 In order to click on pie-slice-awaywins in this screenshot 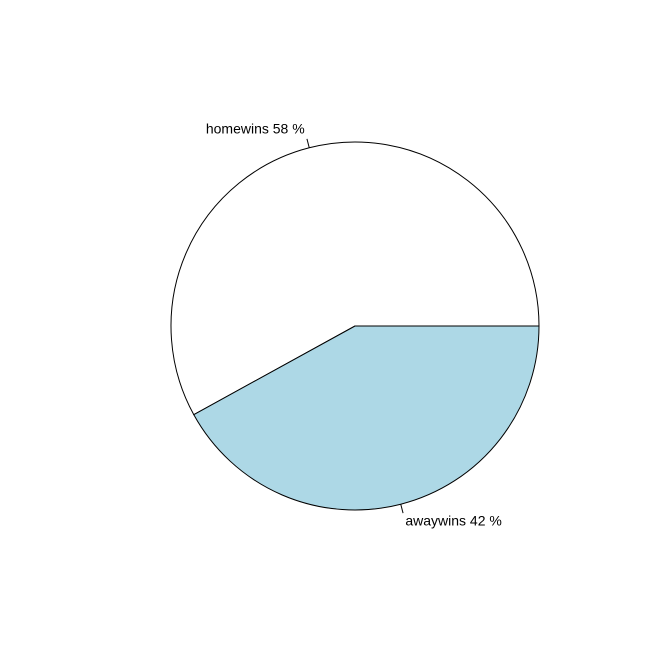, I will do `click(366, 418)`.